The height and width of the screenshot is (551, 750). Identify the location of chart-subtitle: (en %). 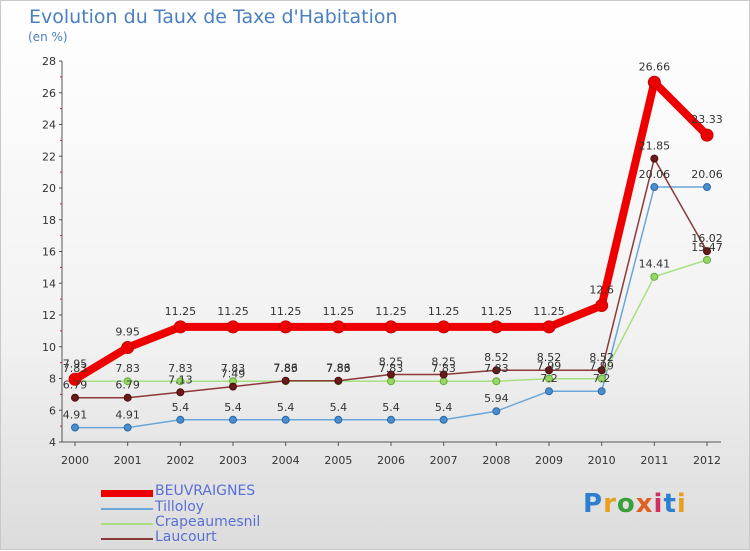
(48, 37).